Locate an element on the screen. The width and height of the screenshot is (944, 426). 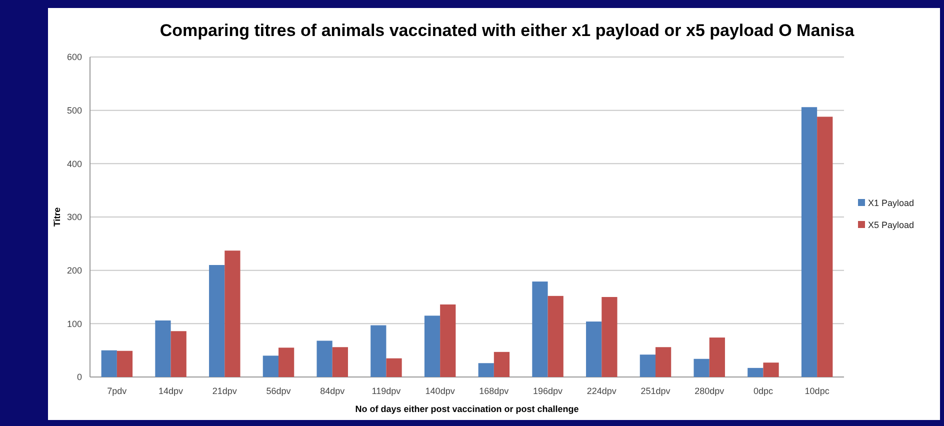
x-tick-label: 56dpv is located at coordinates (279, 391).